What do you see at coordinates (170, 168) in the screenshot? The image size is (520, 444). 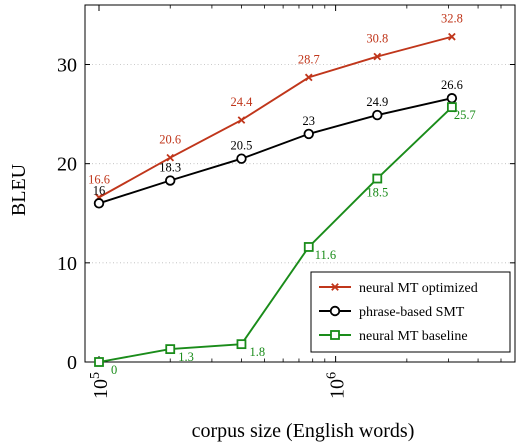 I see `data-label: 18.3` at bounding box center [170, 168].